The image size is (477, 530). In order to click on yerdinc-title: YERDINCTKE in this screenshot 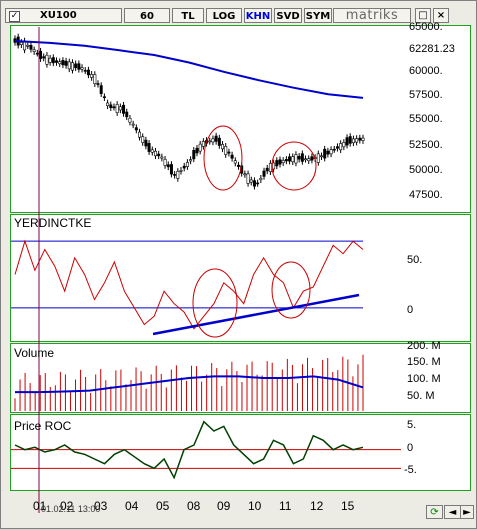, I will do `click(53, 223)`.